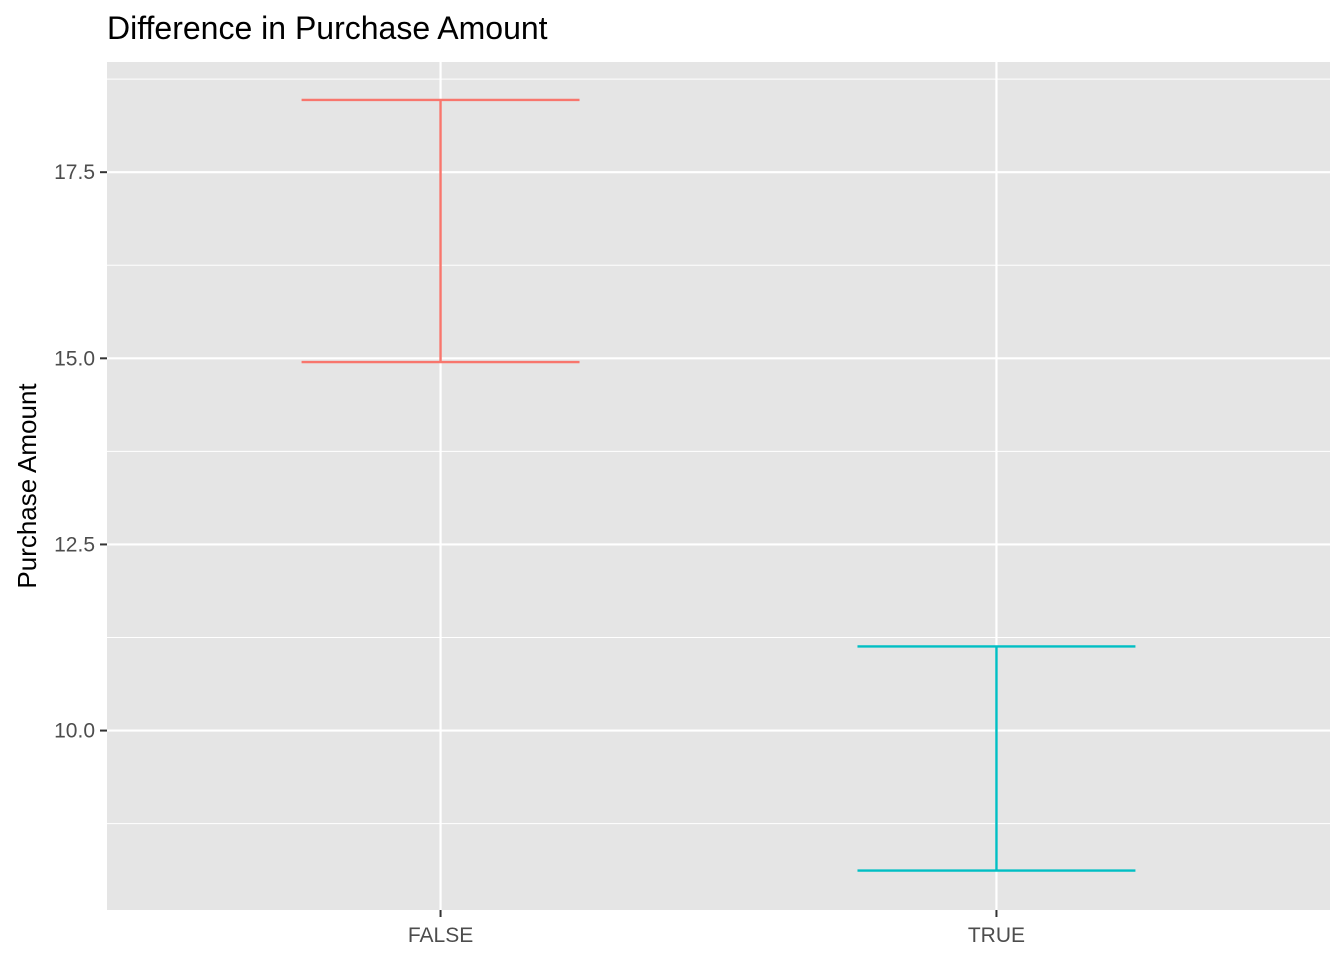  Describe the element at coordinates (74, 172) in the screenshot. I see `y-tick-label: 17.5` at that location.